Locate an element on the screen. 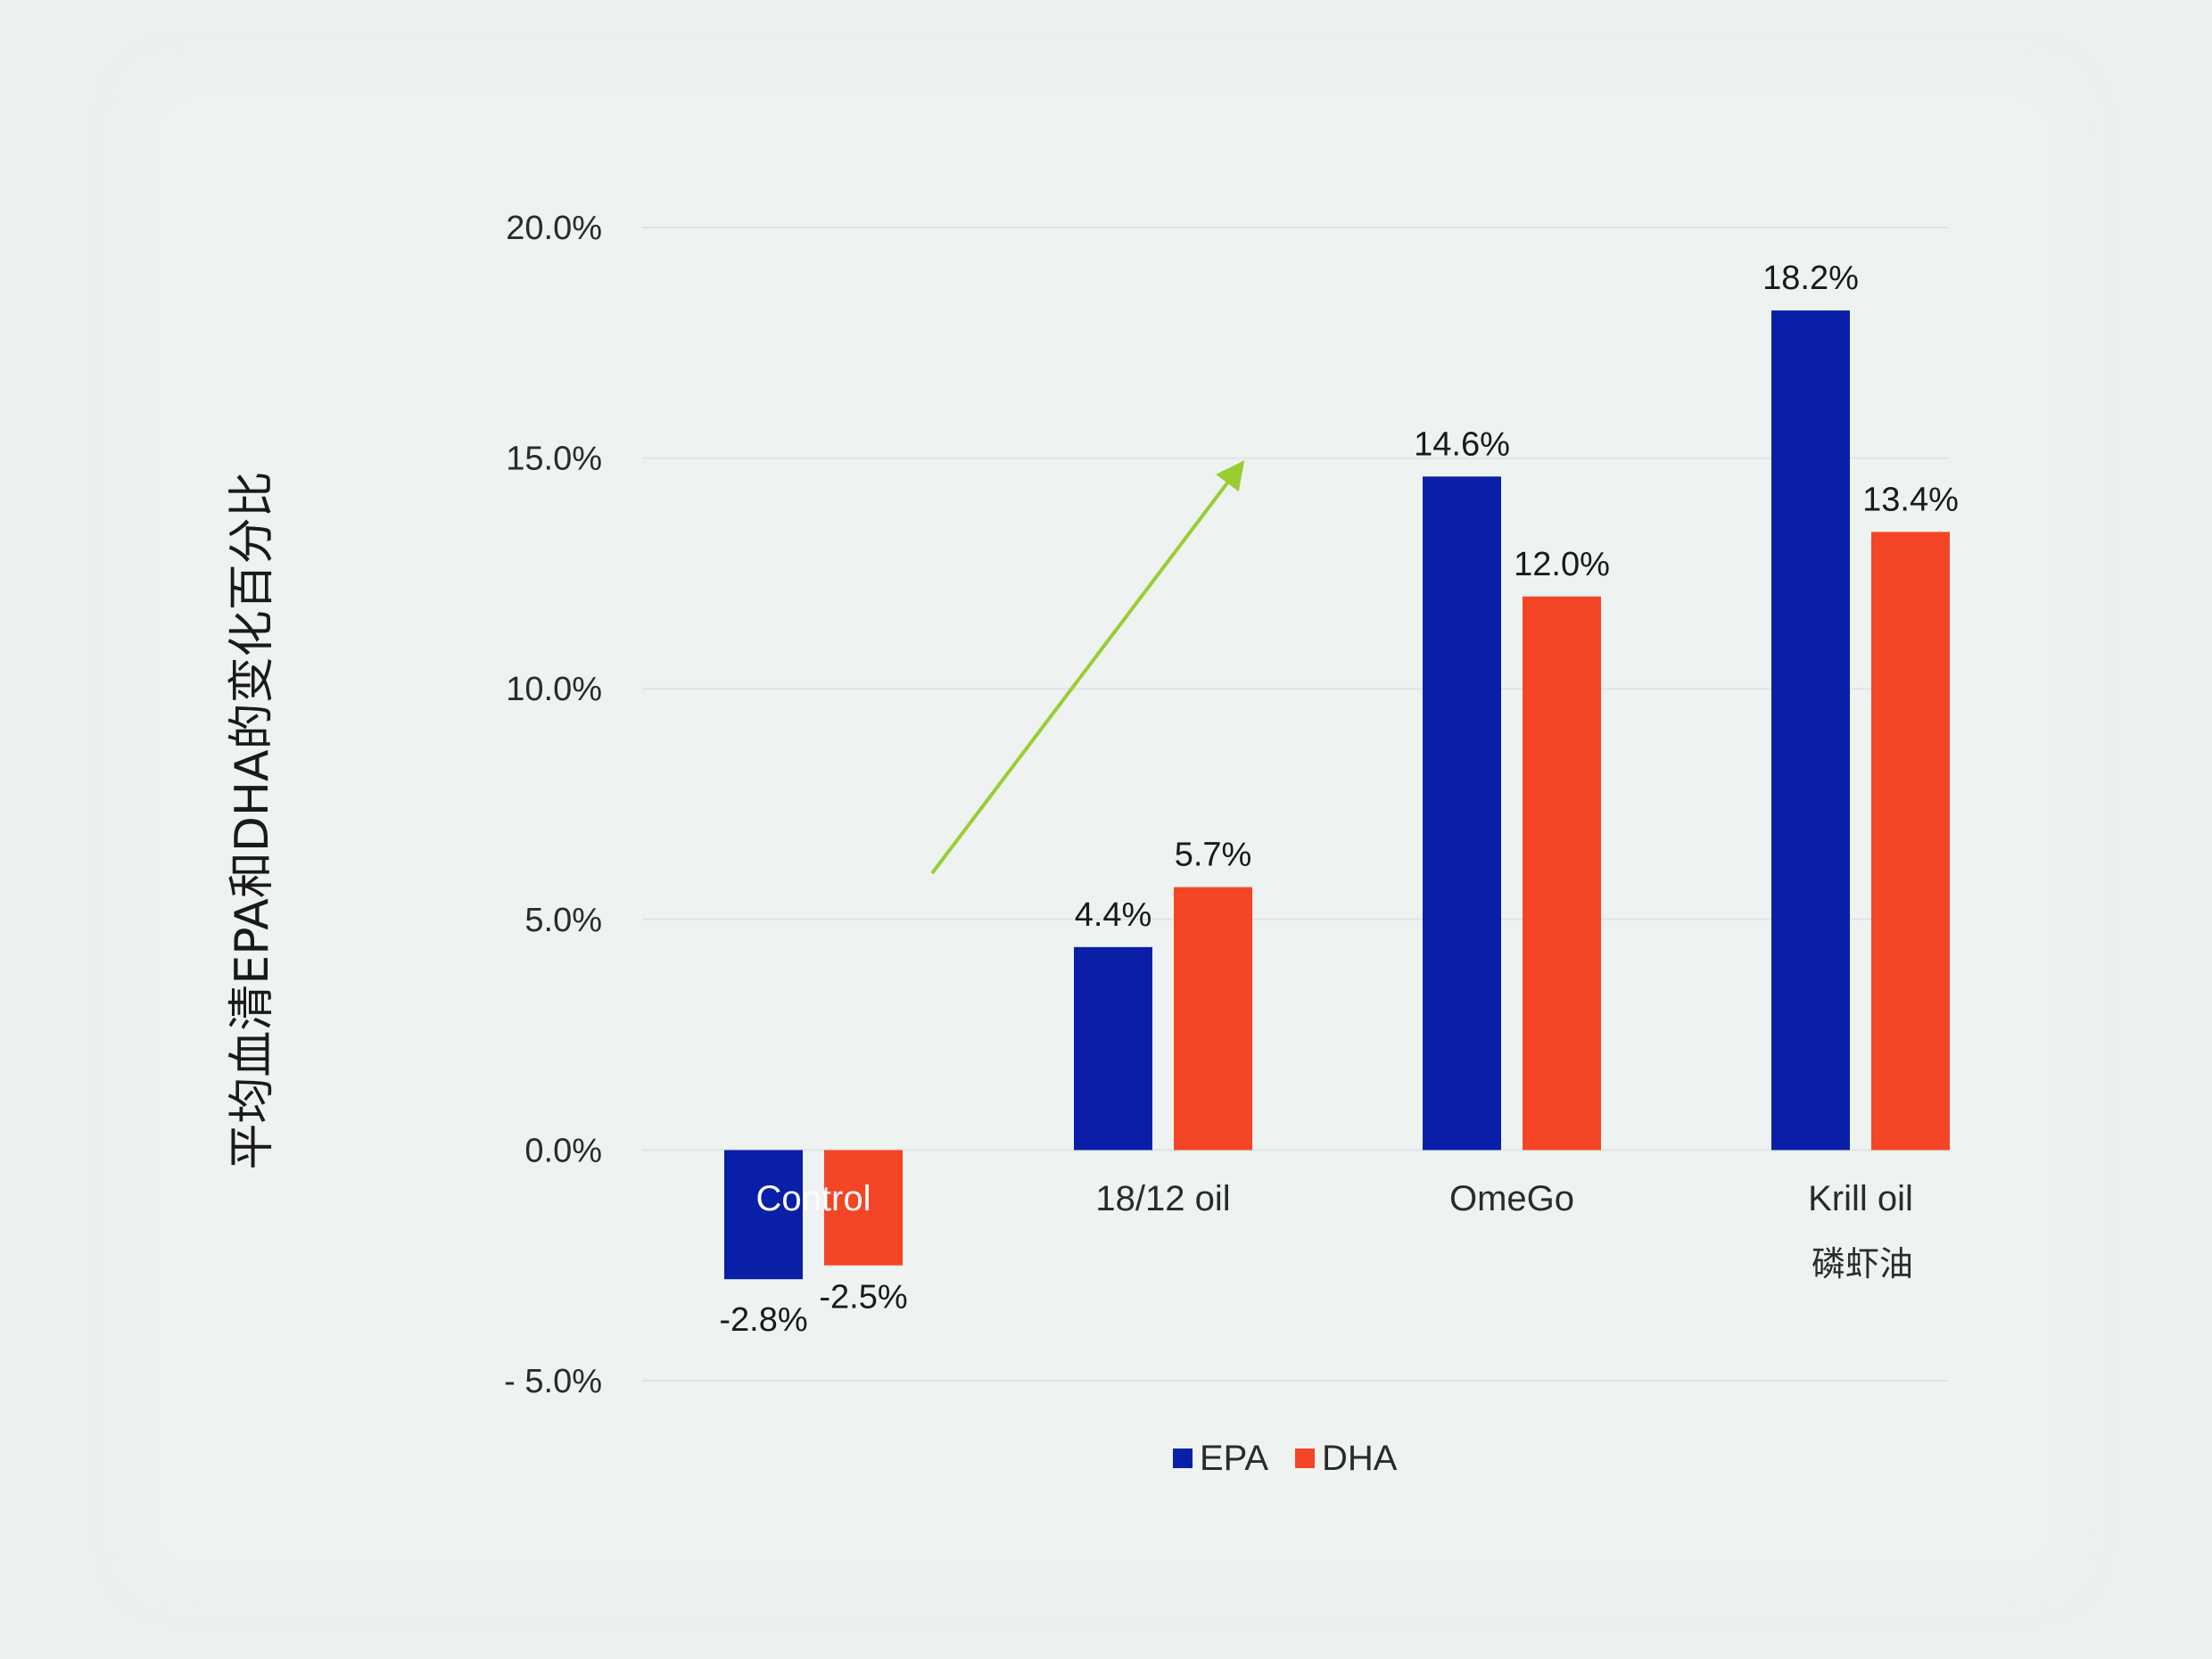  value-label: 5.7% is located at coordinates (1214, 856).